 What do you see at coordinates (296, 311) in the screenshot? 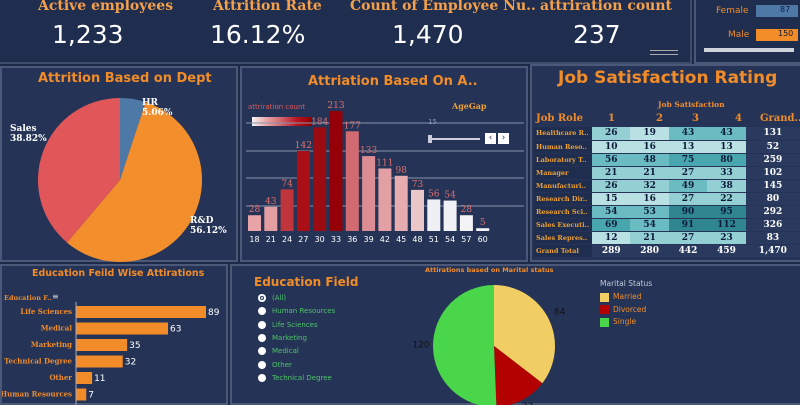
I see `edu-field-option: Human Resources` at bounding box center [296, 311].